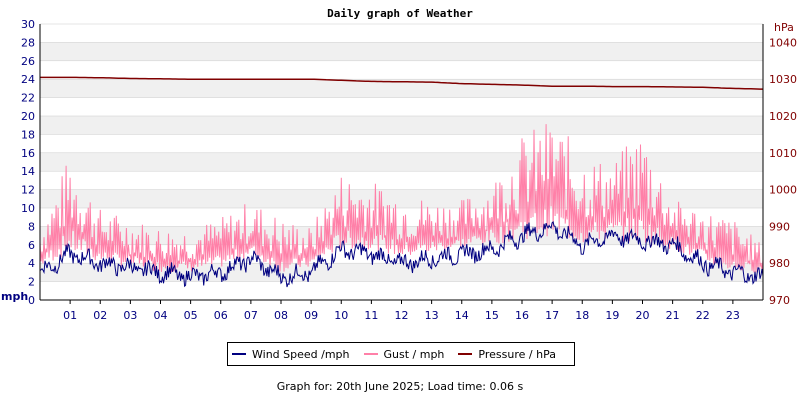 The width and height of the screenshot is (800, 400). What do you see at coordinates (31, 300) in the screenshot?
I see `left-axis-tick-label: 0` at bounding box center [31, 300].